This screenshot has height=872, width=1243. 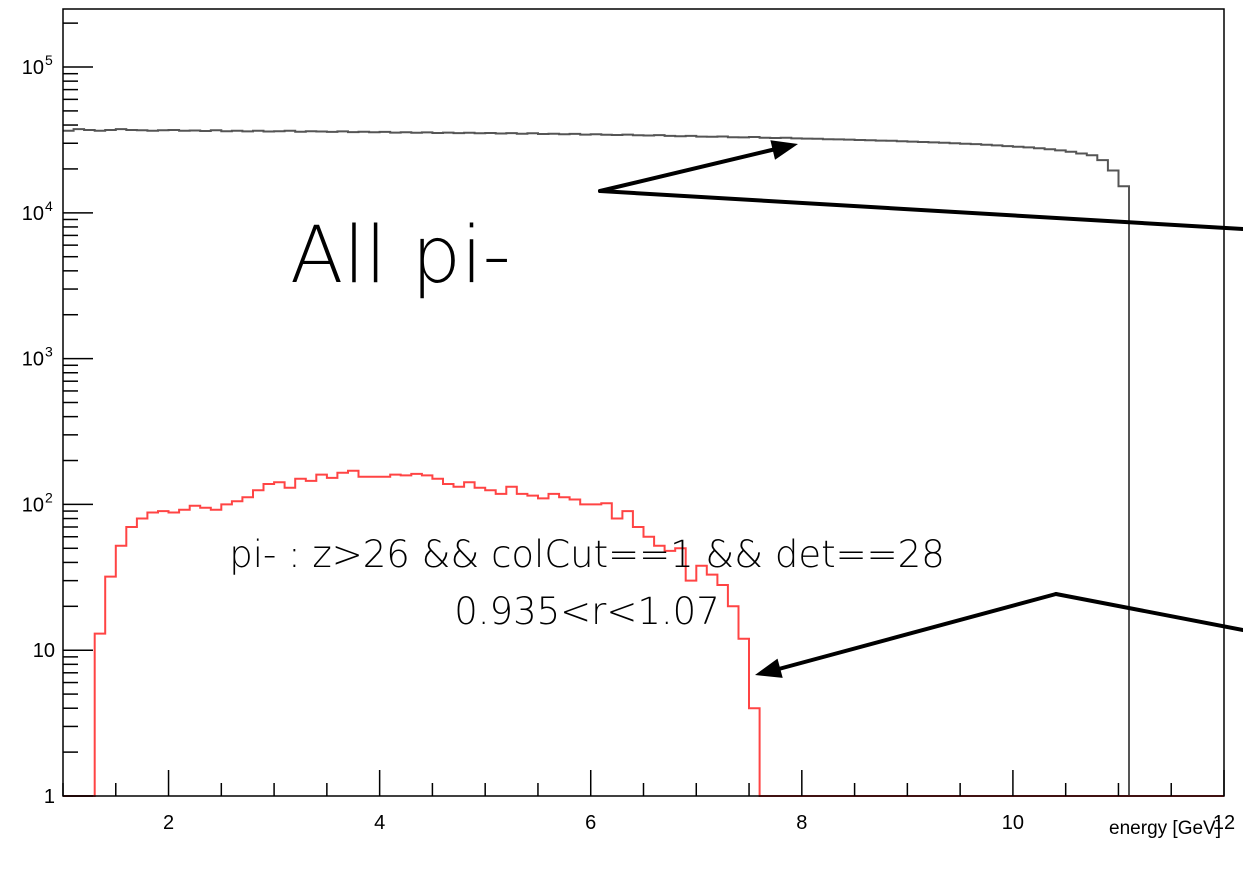 What do you see at coordinates (1013, 823) in the screenshot?
I see `x-tick-label: 10` at bounding box center [1013, 823].